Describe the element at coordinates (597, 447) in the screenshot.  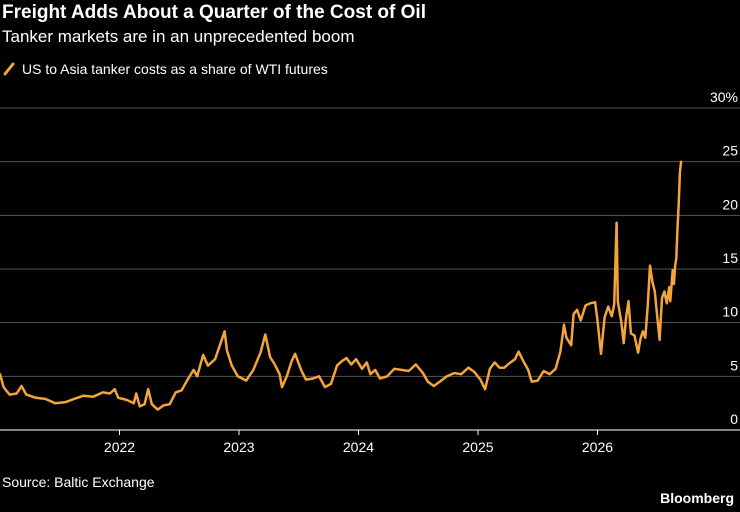
I see `x-tick-label: 2026` at that location.